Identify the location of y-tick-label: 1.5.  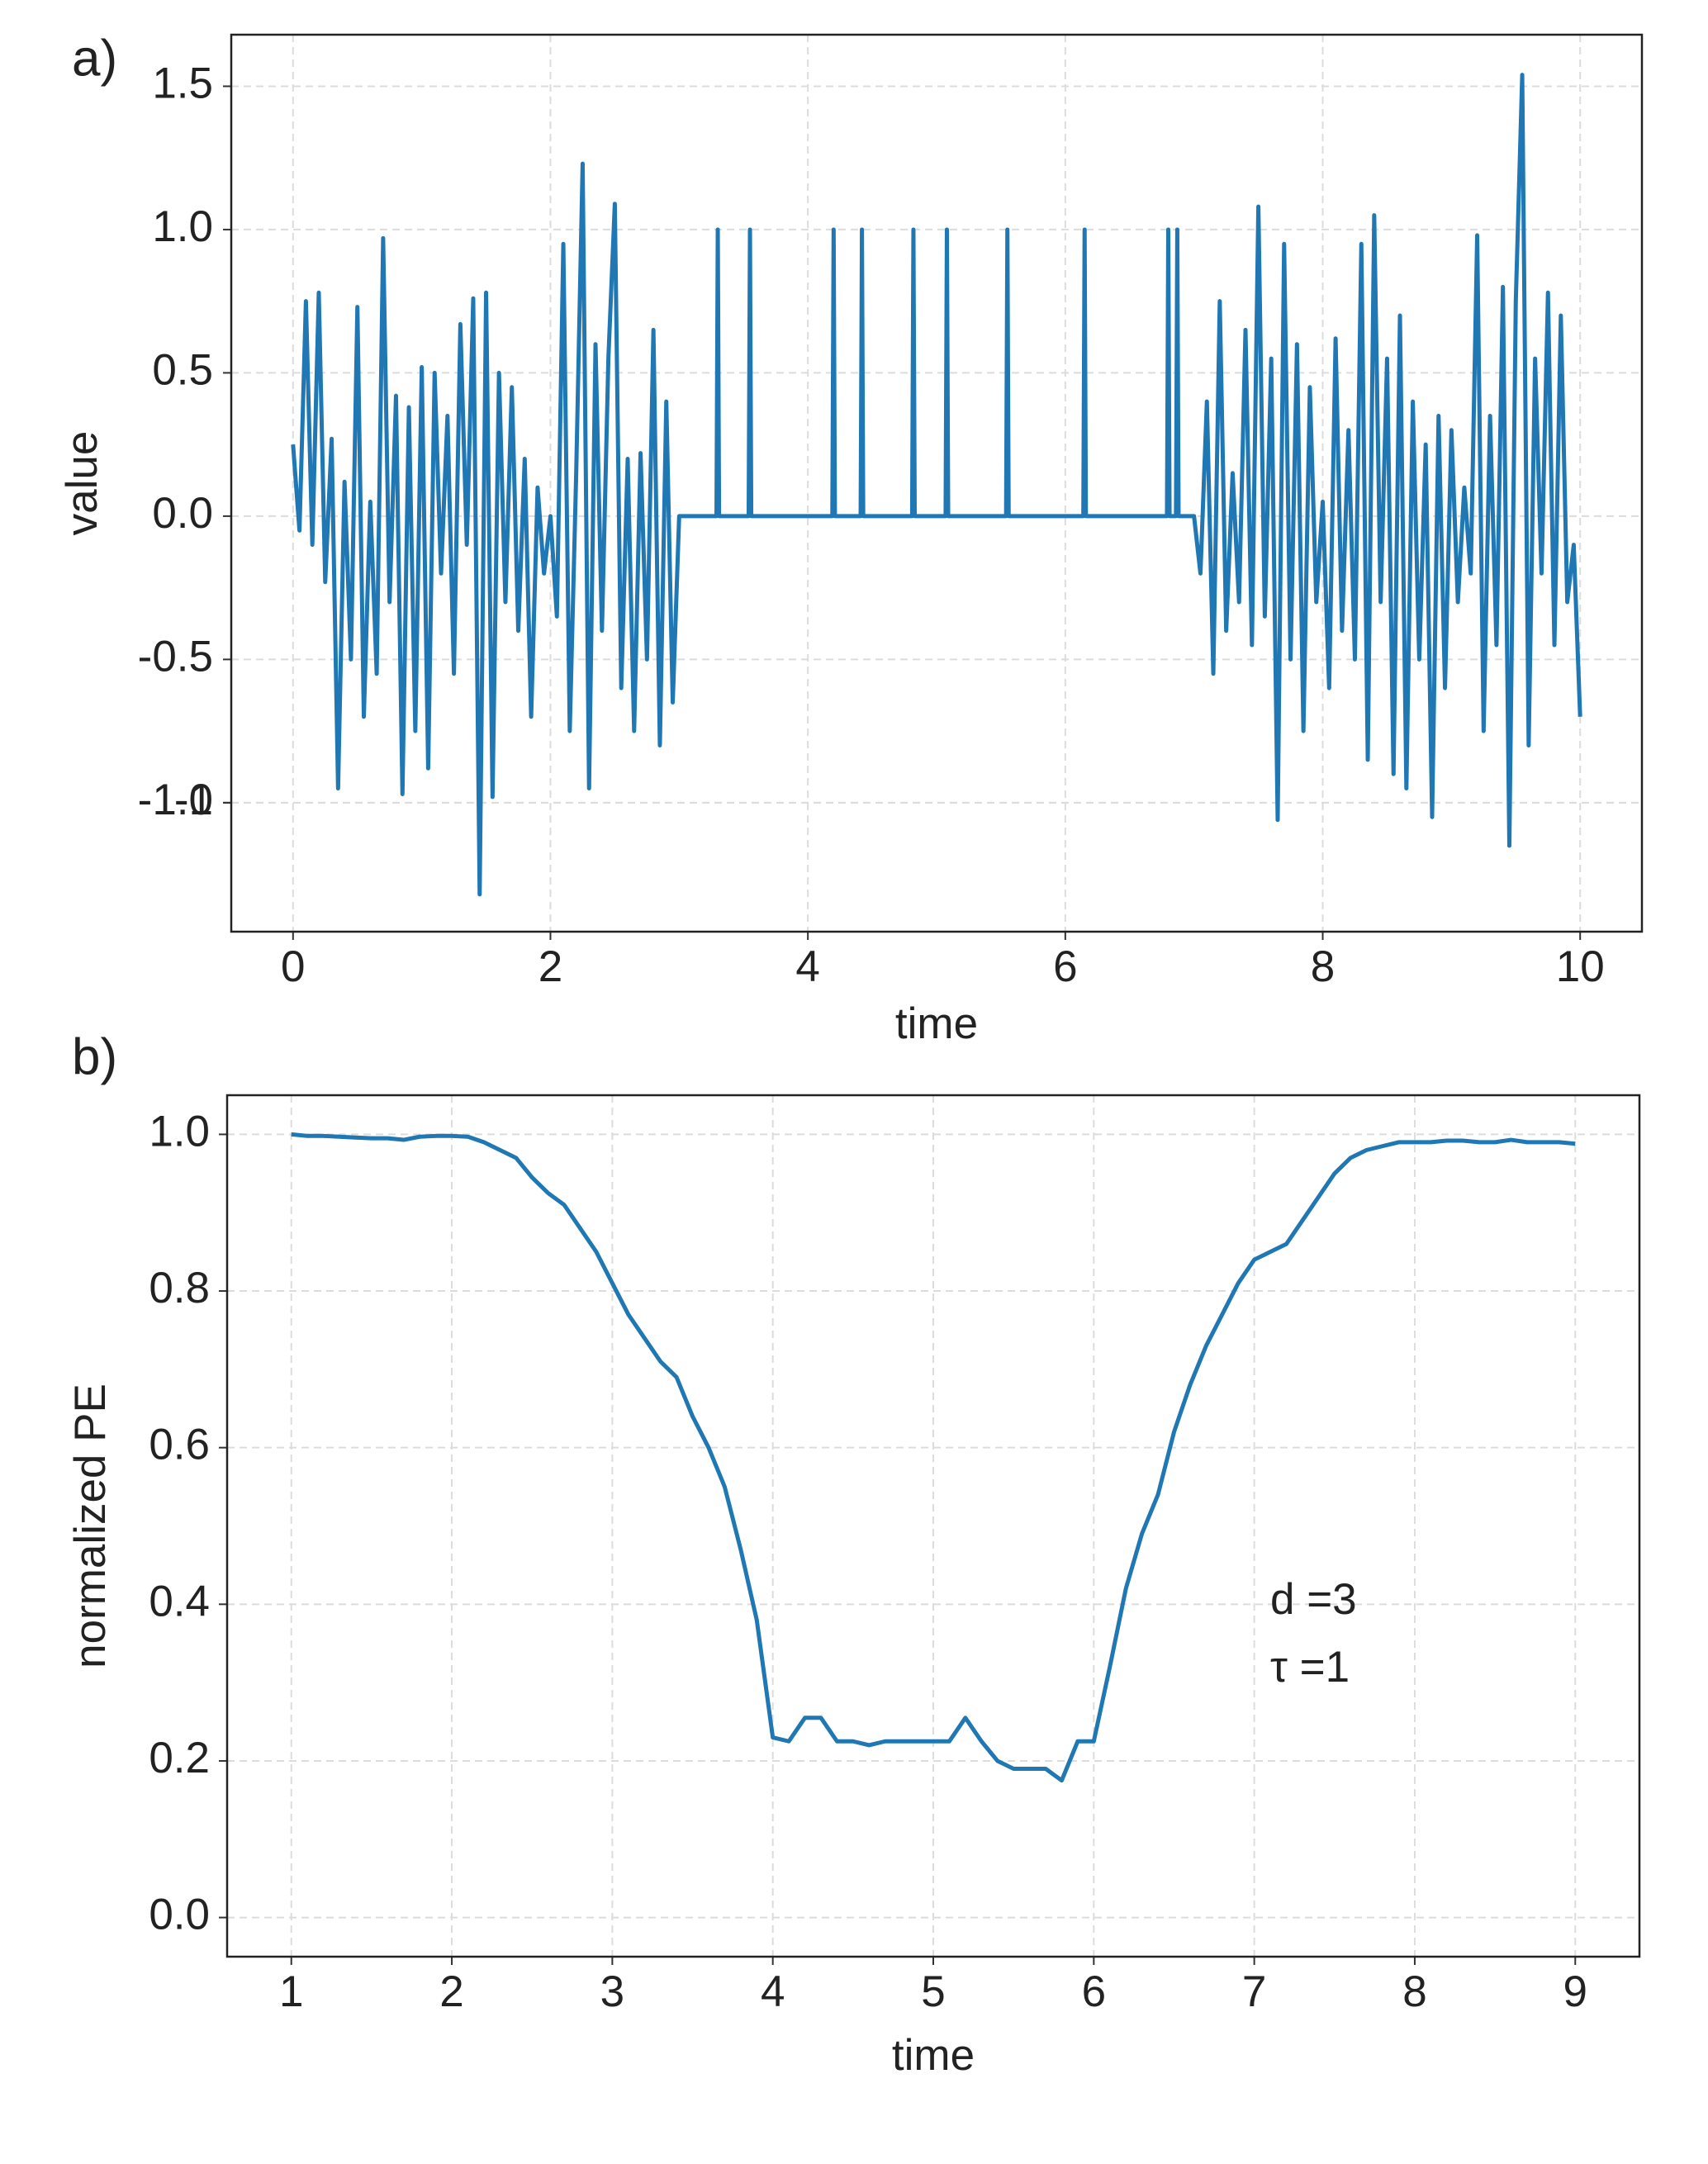
(182, 83).